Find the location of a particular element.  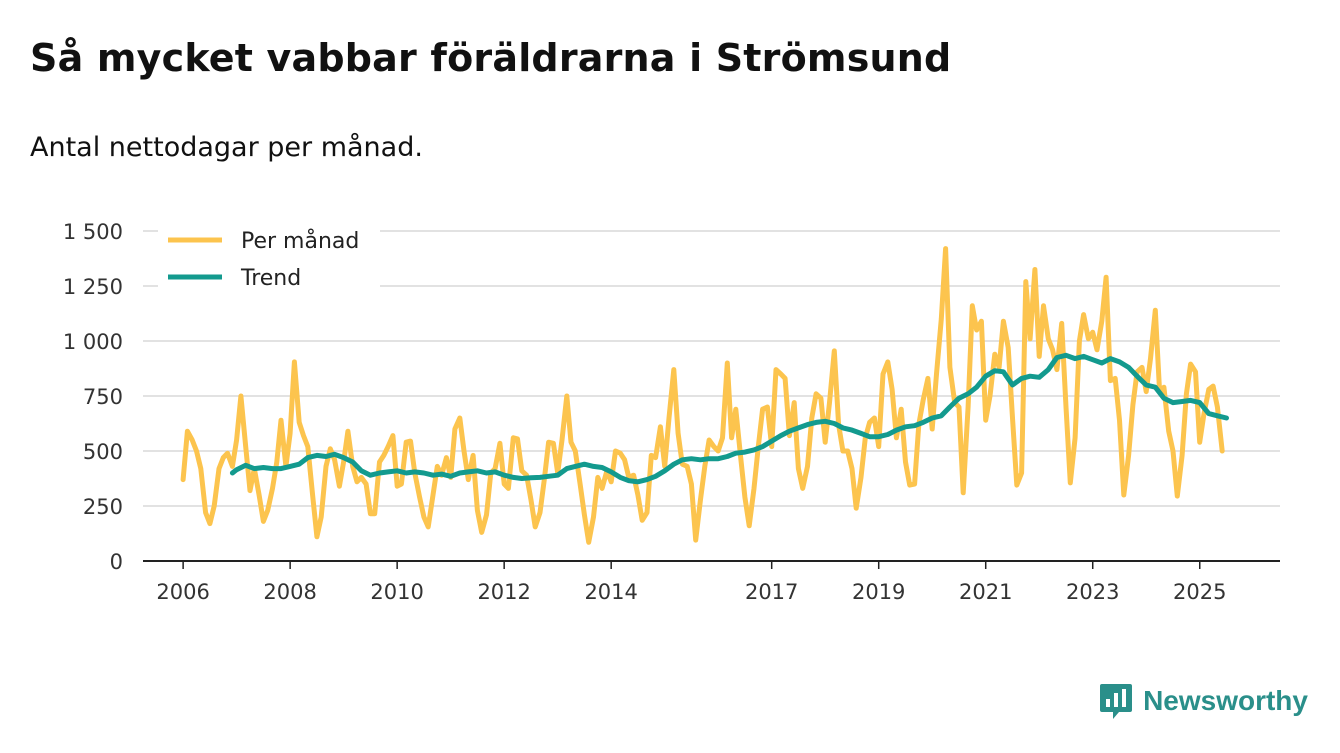

y-tick-label: 0 is located at coordinates (116, 562).